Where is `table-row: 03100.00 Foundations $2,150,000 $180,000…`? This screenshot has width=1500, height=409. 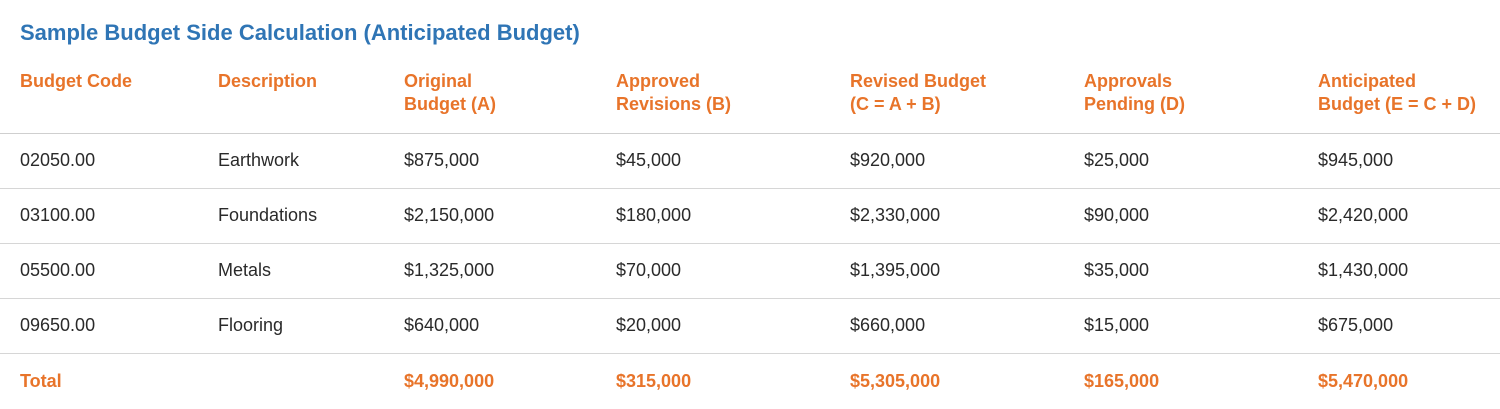
table-row: 03100.00 Foundations $2,150,000 $180,000… is located at coordinates (750, 216).